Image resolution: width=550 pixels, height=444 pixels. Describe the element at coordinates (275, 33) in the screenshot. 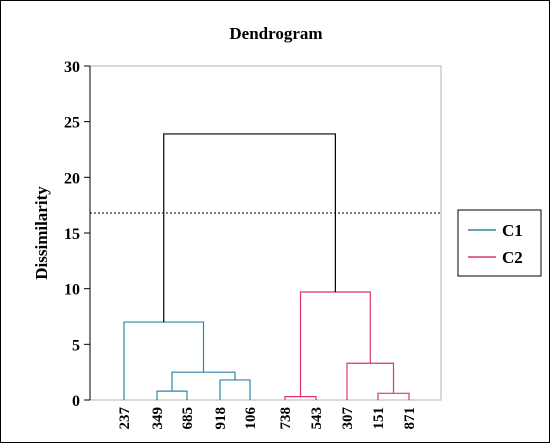

I see `chart-title: Dendrogram` at that location.